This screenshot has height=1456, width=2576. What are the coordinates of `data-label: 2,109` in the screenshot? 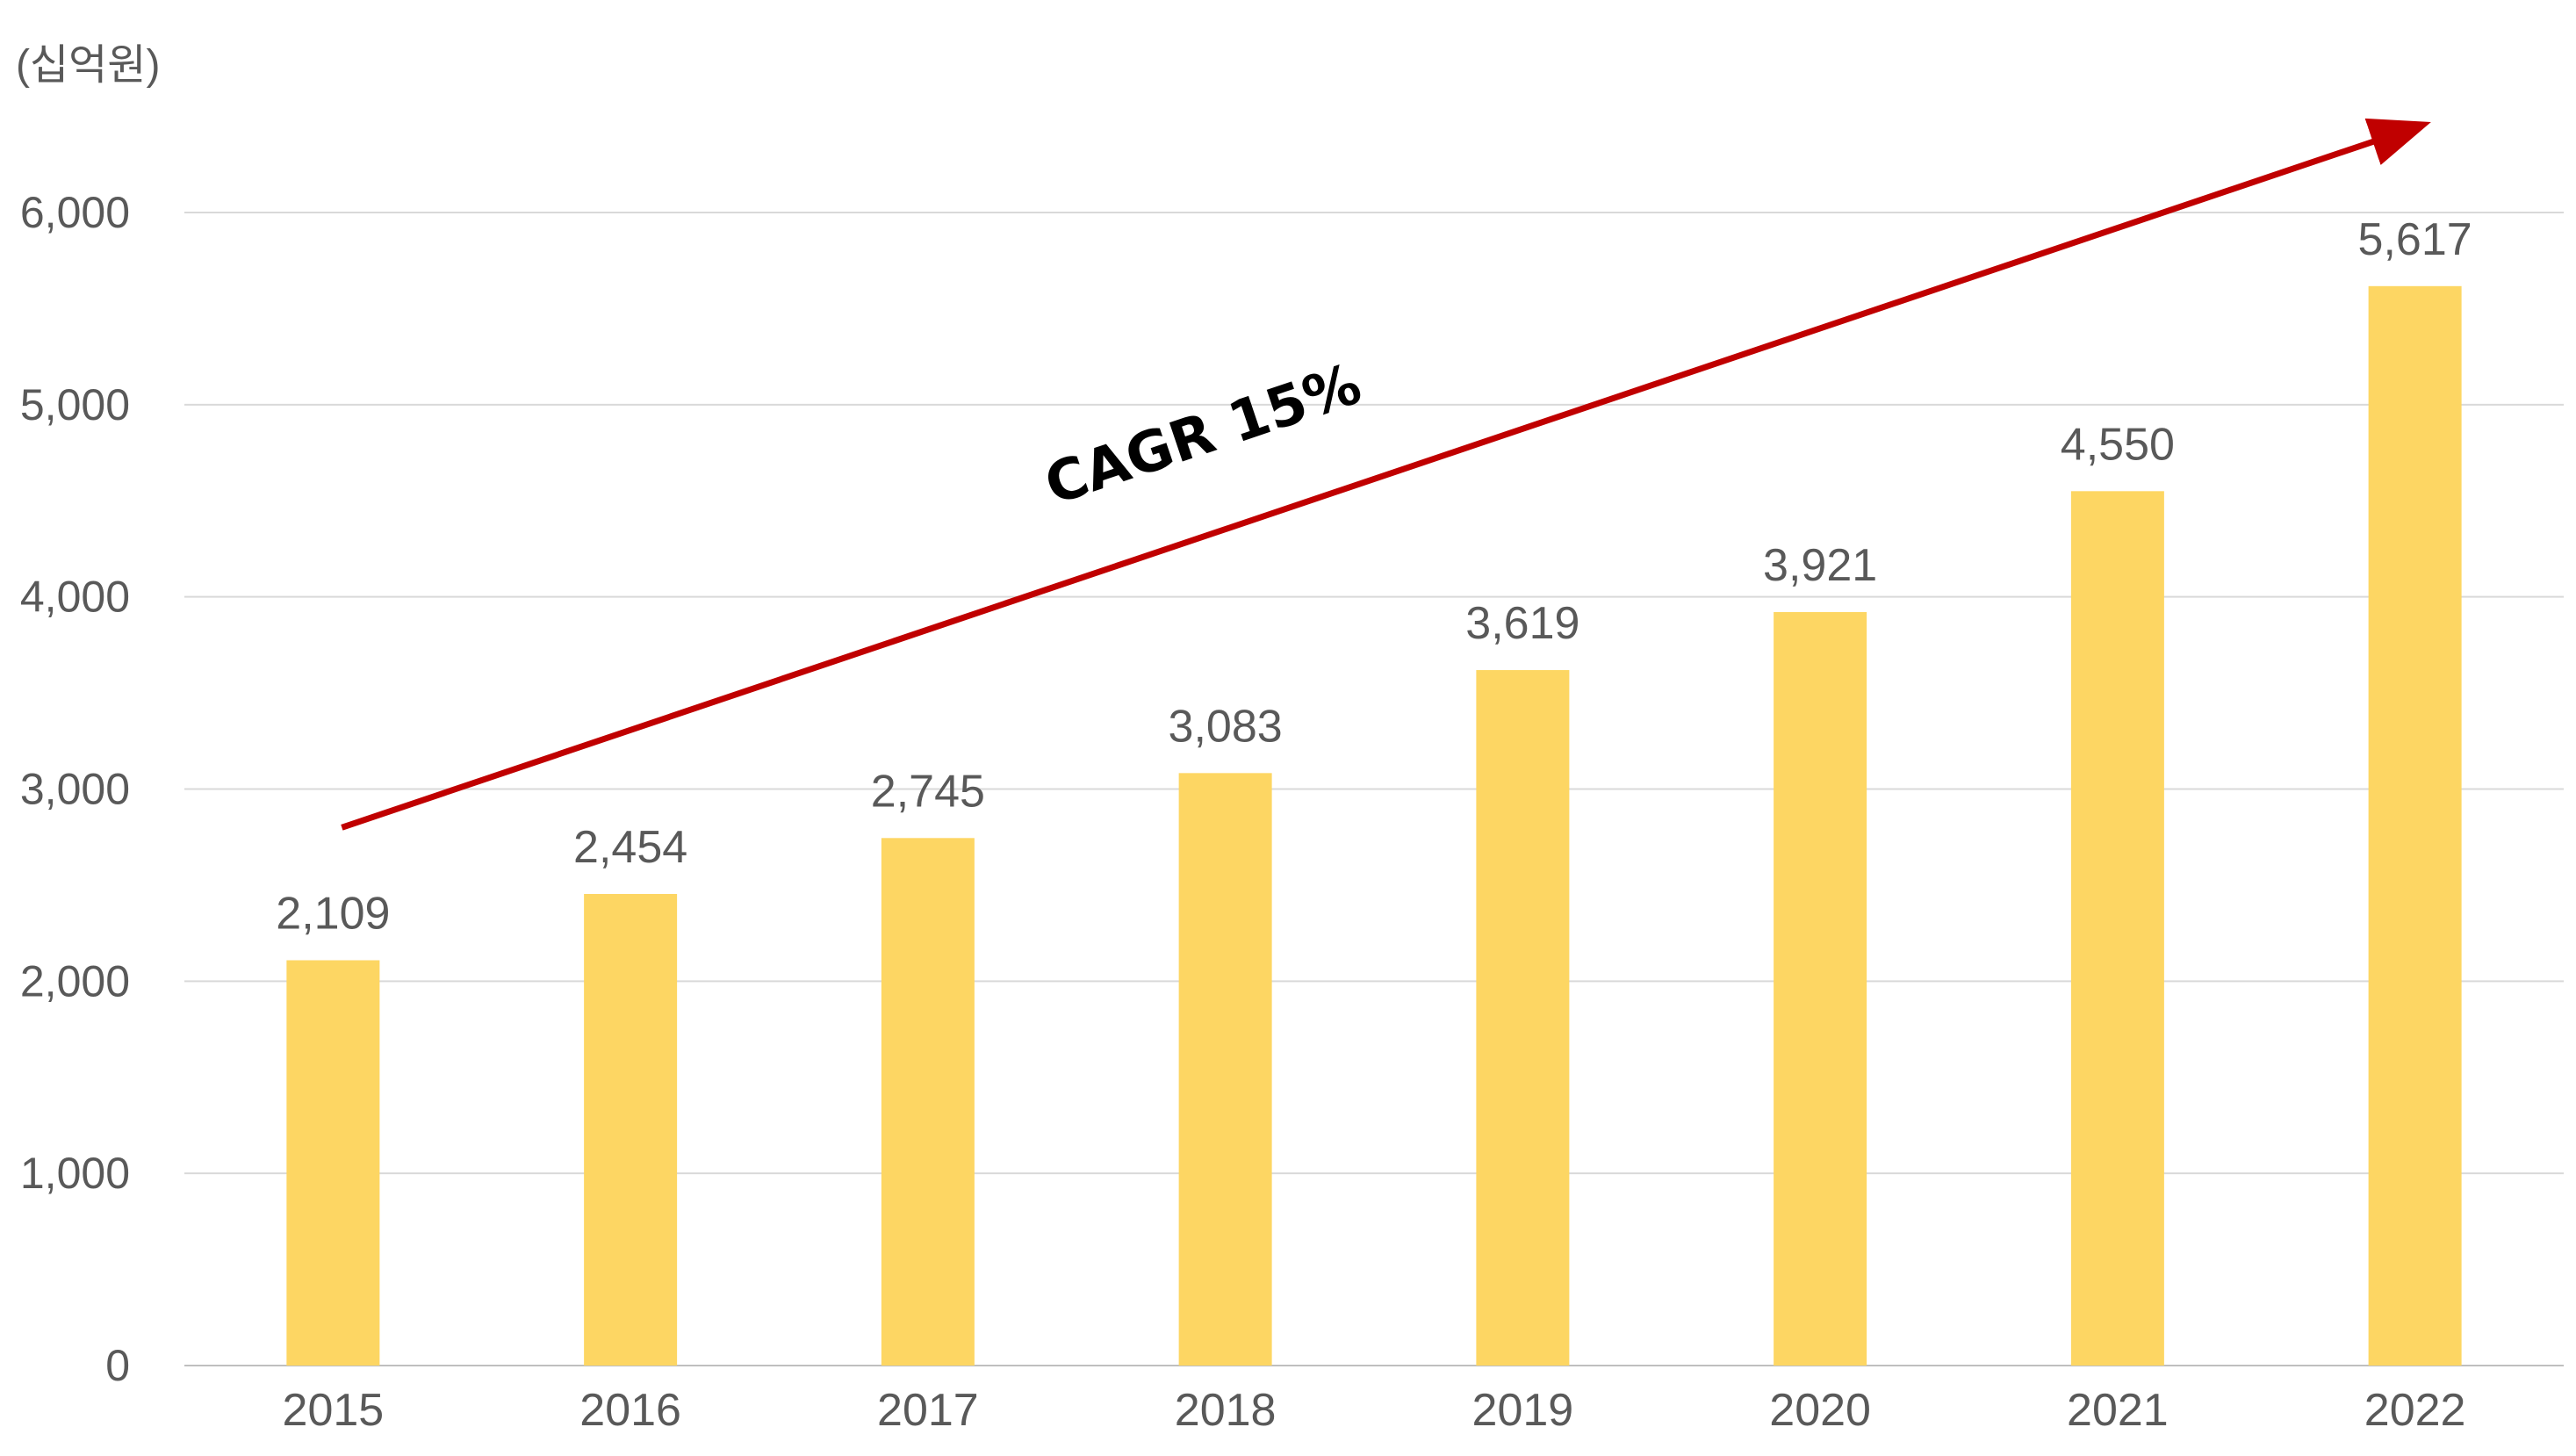 It's located at (333, 913).